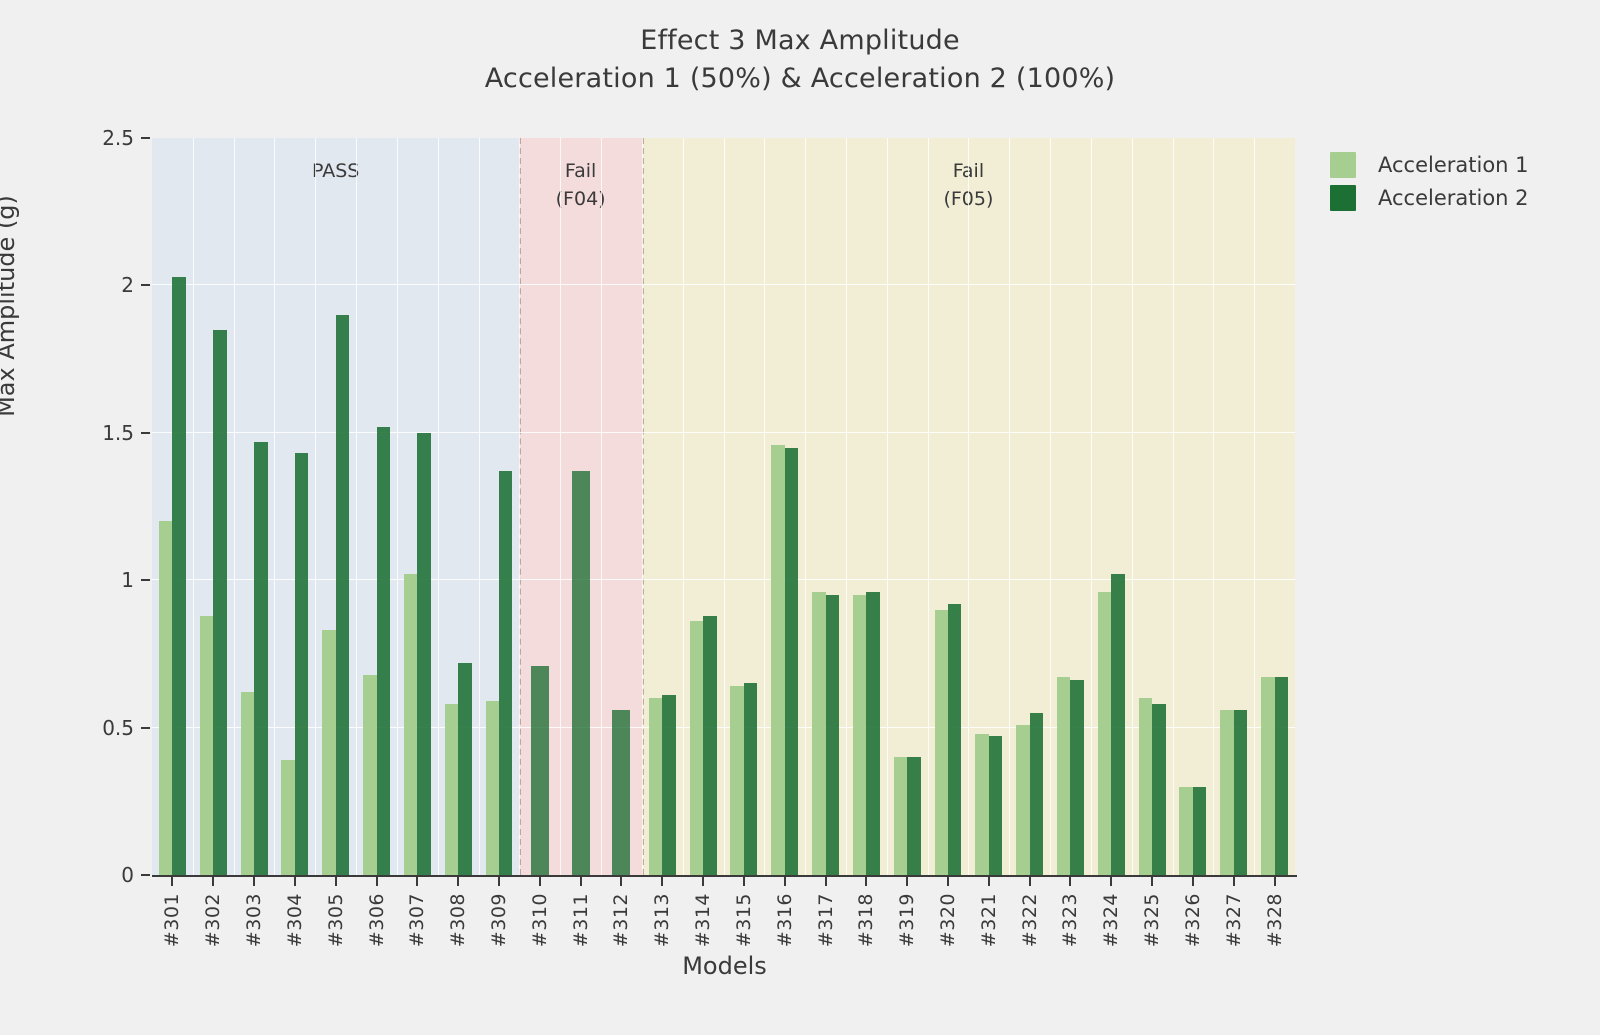 The height and width of the screenshot is (1035, 1600). What do you see at coordinates (127, 580) in the screenshot?
I see `y-axis-tick-label: 1` at bounding box center [127, 580].